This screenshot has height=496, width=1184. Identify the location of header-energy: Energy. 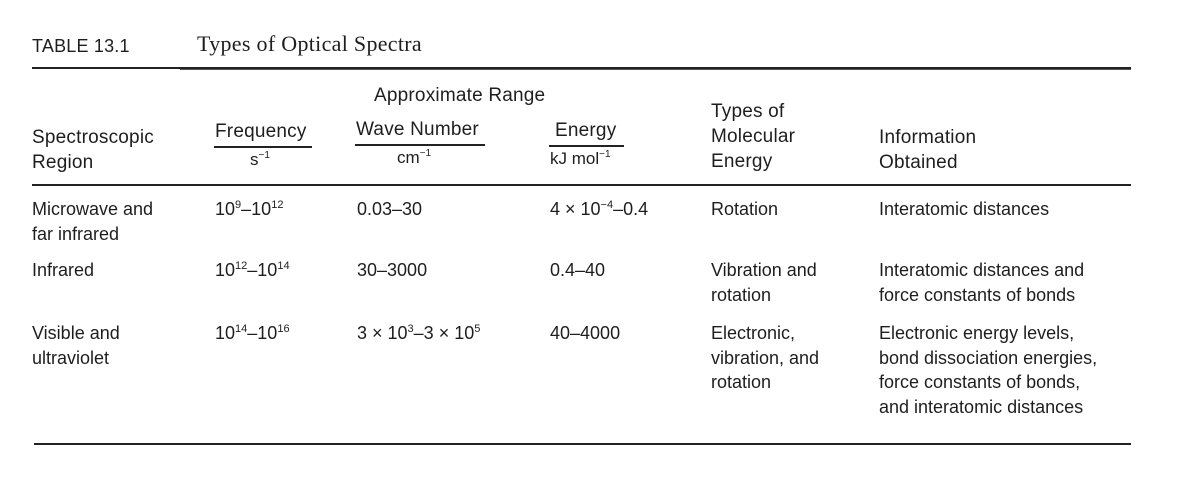
(586, 130).